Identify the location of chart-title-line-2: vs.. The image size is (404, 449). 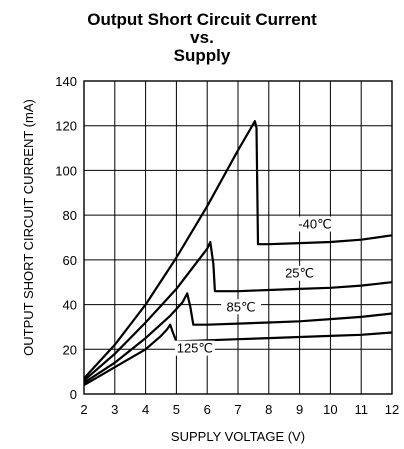
(202, 37).